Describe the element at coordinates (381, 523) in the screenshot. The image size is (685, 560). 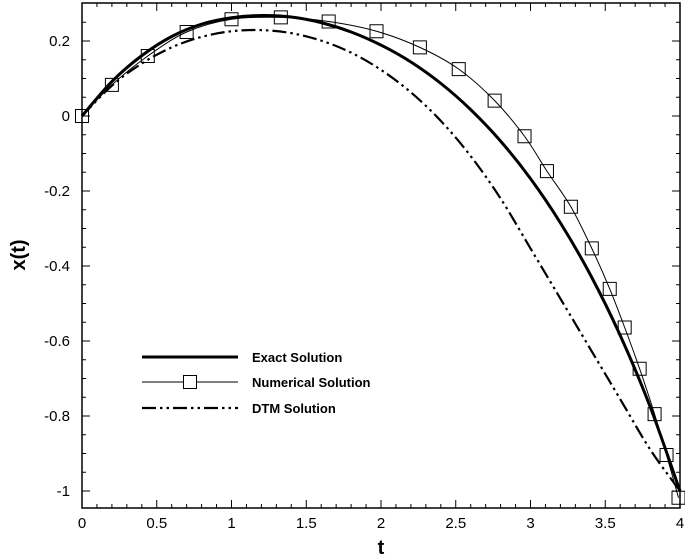
I see `x-tick-label: 2` at that location.